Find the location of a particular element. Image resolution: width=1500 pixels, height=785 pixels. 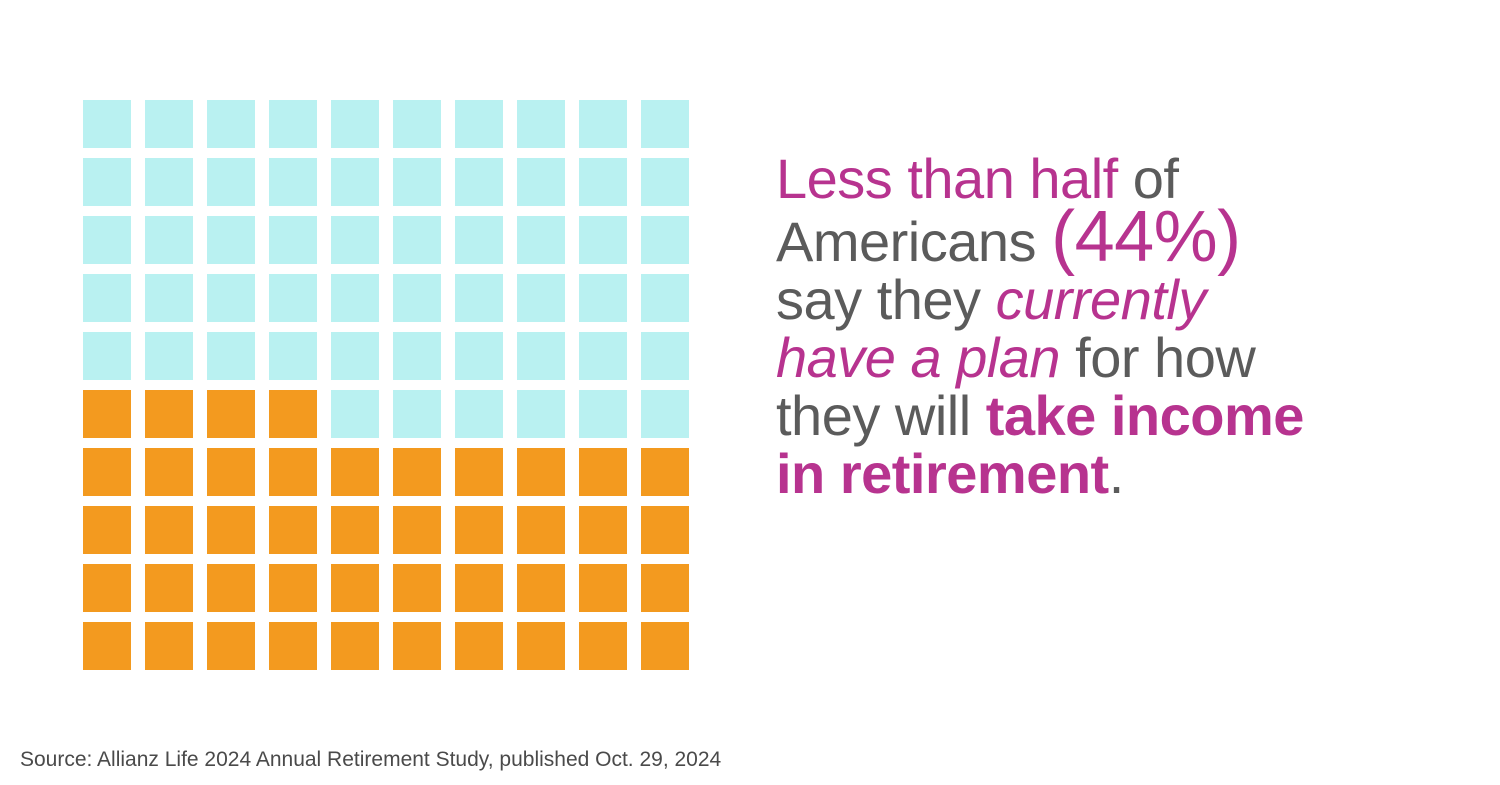

headline-currently: currently is located at coordinates (1101, 299).